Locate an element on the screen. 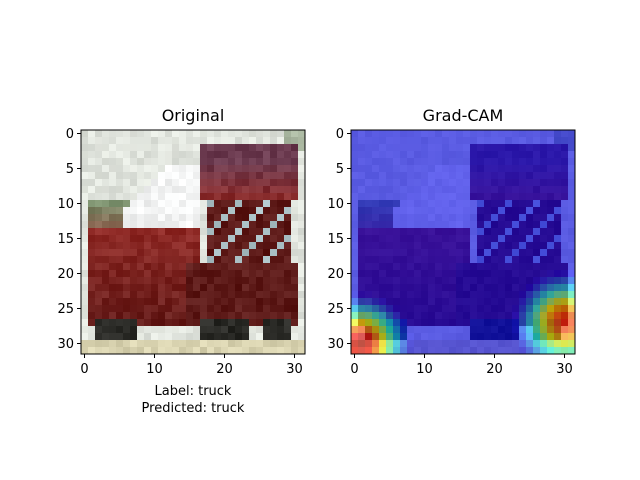 The height and width of the screenshot is (480, 640). x-tick-label: 0 is located at coordinates (354, 369).